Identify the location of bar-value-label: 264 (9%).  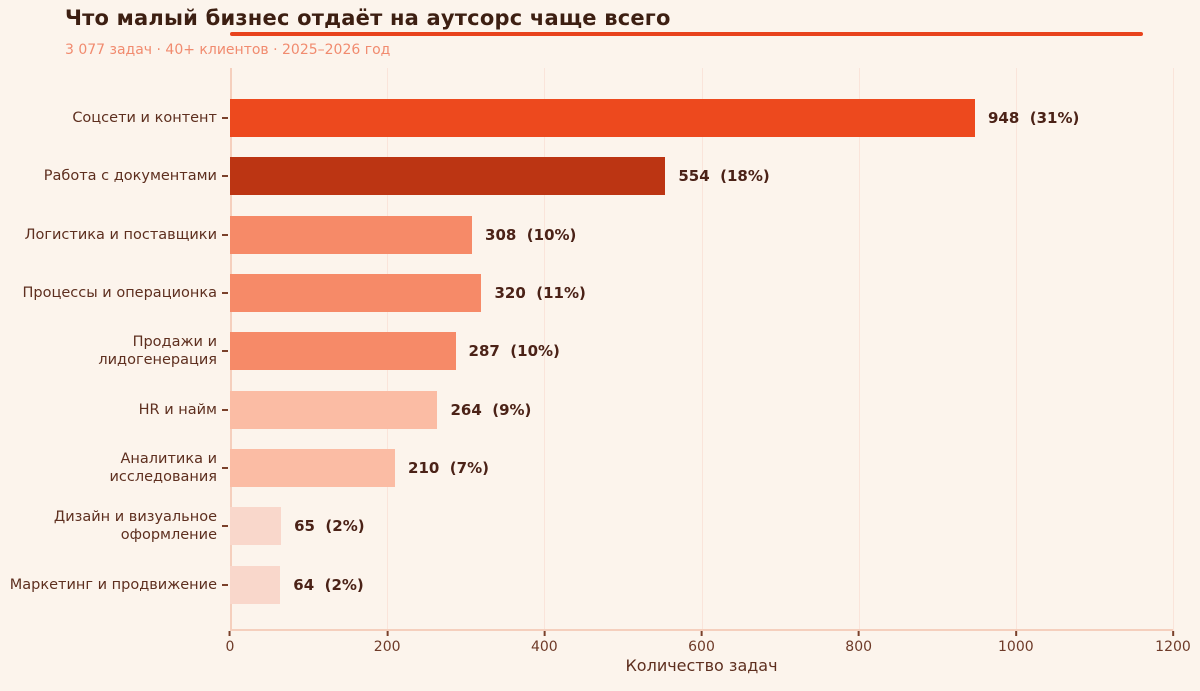
(491, 409).